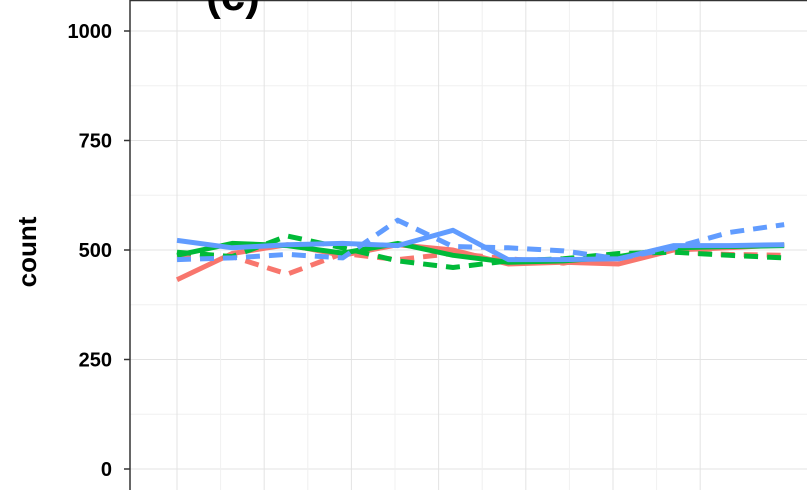 This screenshot has width=807, height=490. I want to click on y-axis-ticks: 0 250 500 750 1000, so click(99, 251).